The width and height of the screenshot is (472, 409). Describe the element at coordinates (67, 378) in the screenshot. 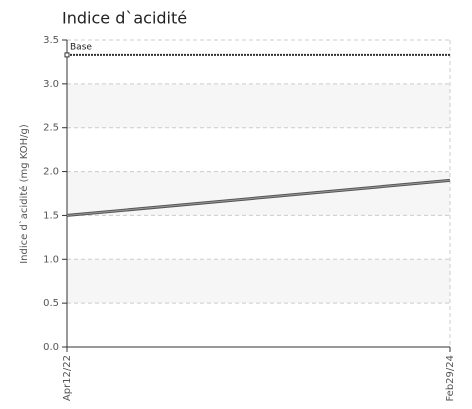

I see `x-tick-label: Apr12/22` at that location.